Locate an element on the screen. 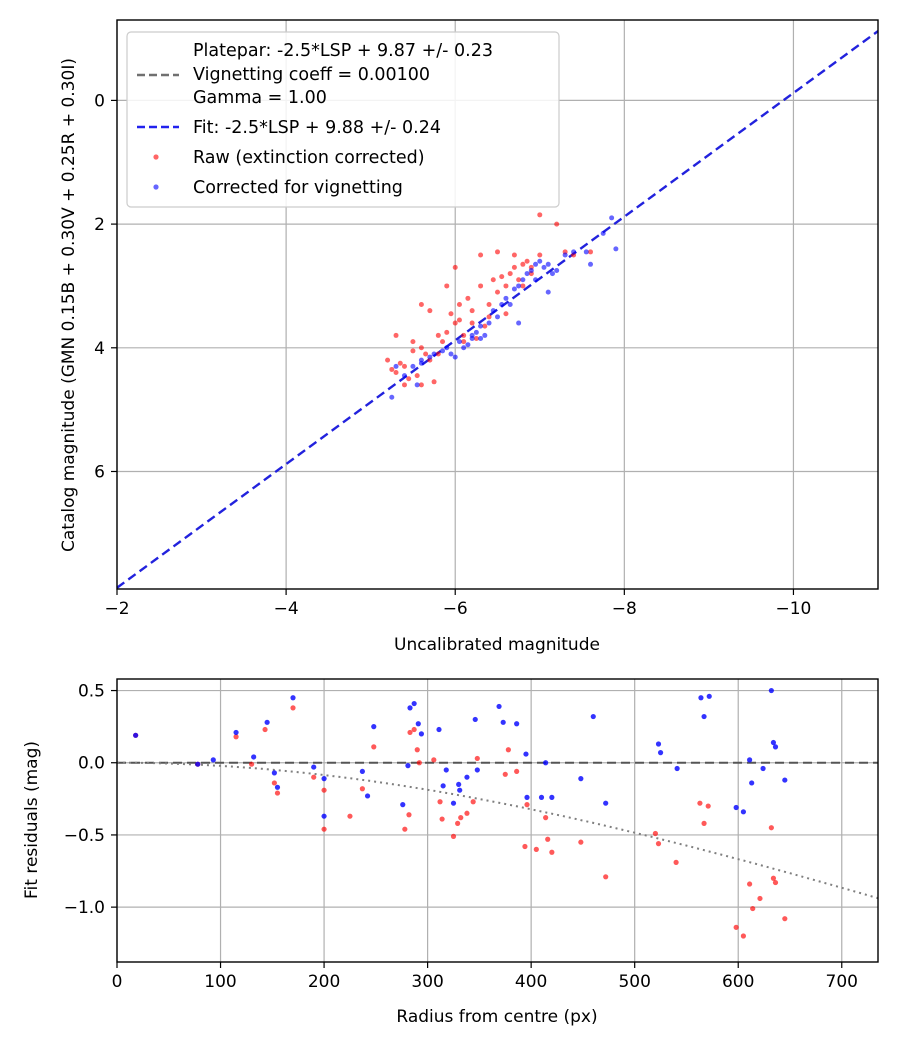 Image resolution: width=900 pixels, height=1050 pixels. top-data-points is located at coordinates (502, 306).